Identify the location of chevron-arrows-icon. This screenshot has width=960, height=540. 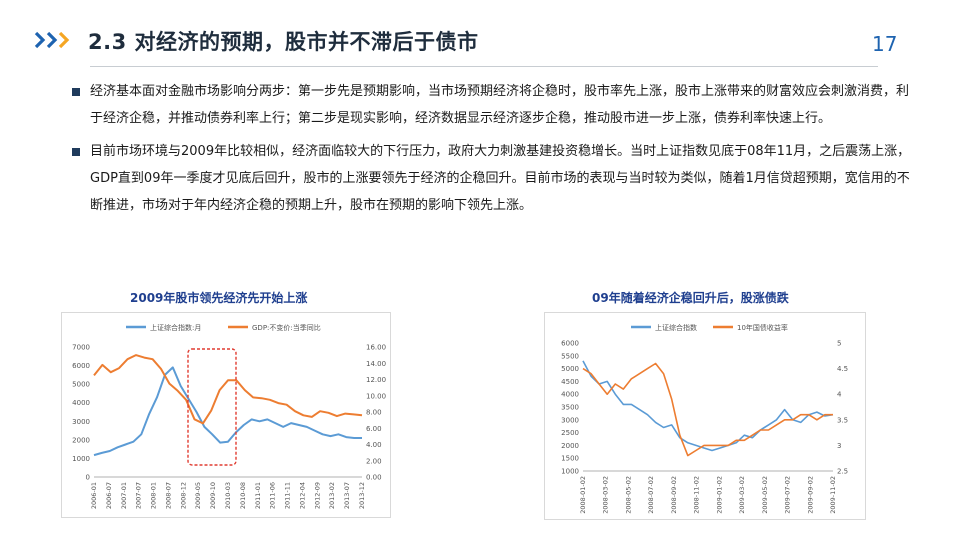
(52, 40).